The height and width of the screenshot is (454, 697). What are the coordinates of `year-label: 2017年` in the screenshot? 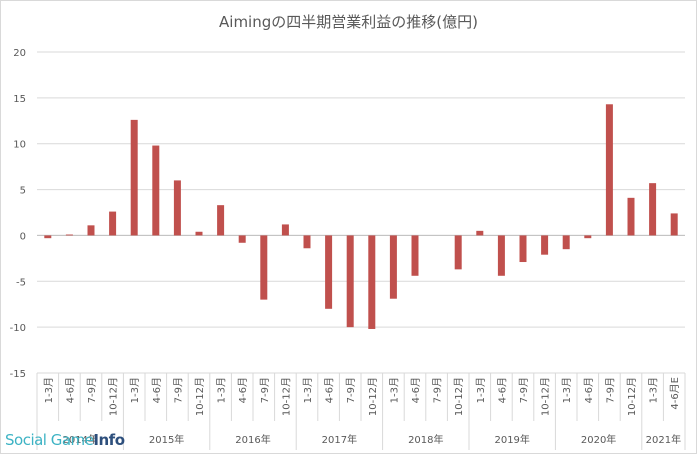 It's located at (339, 439).